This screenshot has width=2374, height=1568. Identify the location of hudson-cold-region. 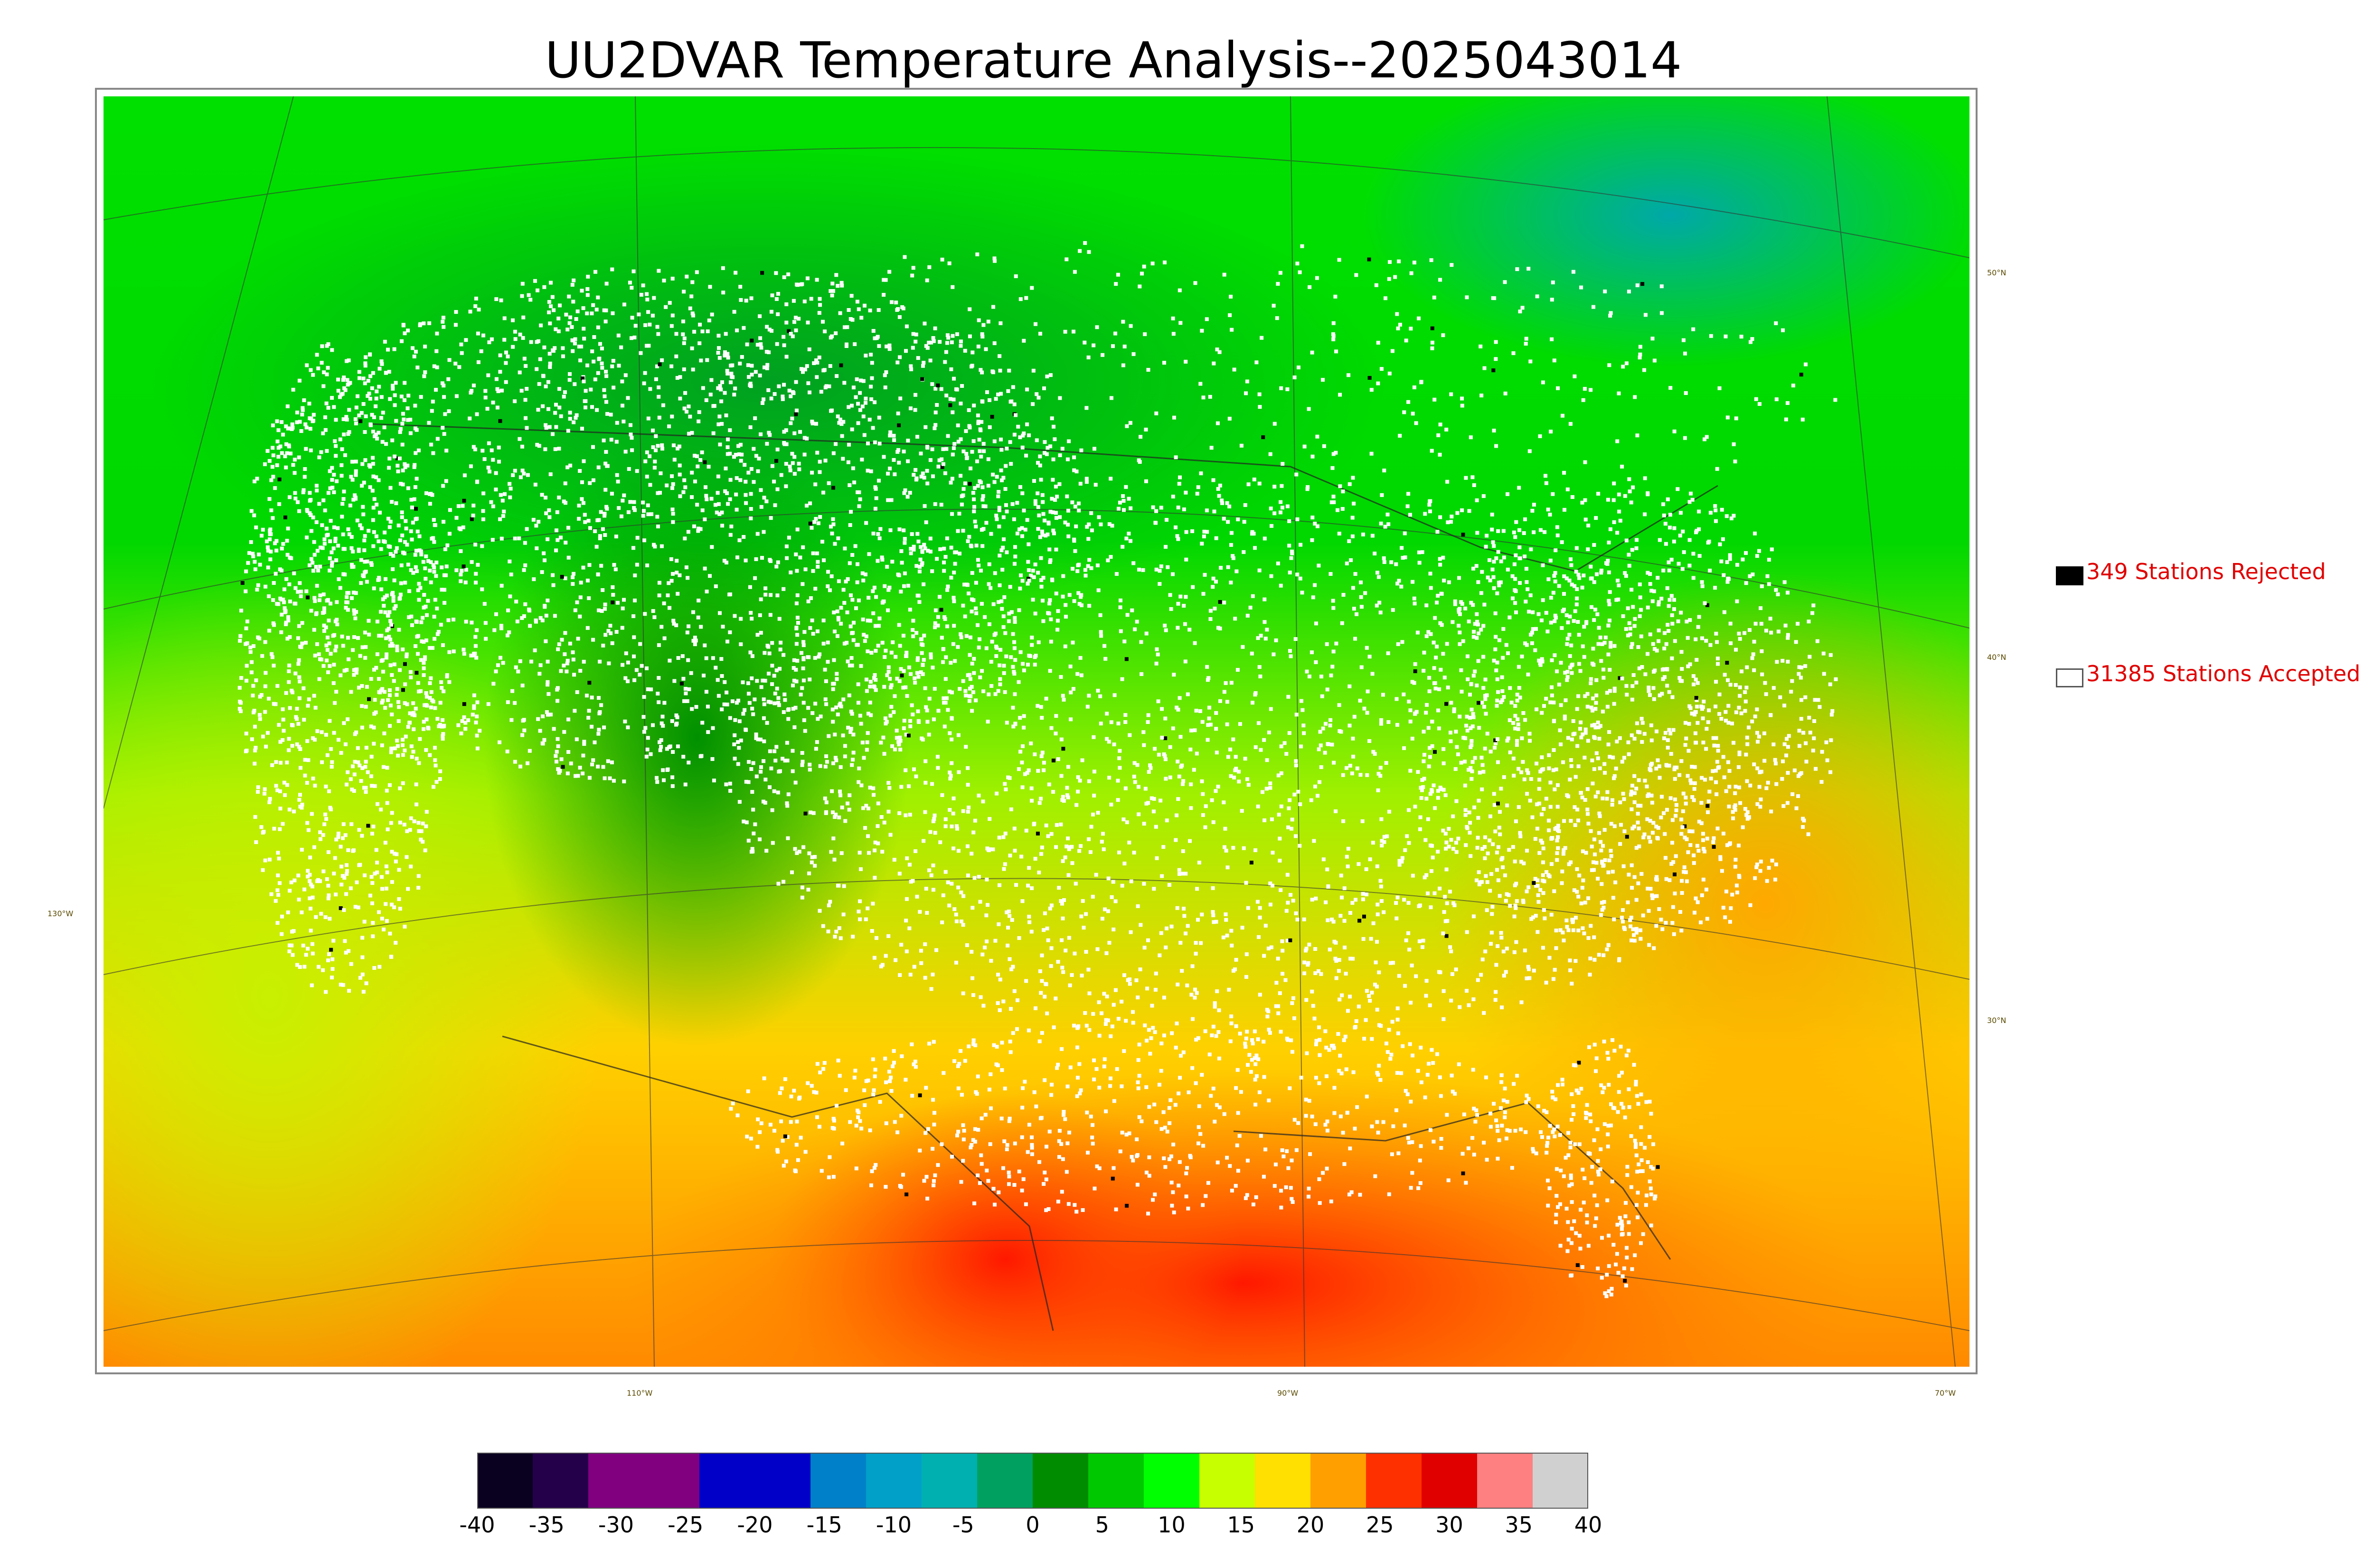
(1665, 232).